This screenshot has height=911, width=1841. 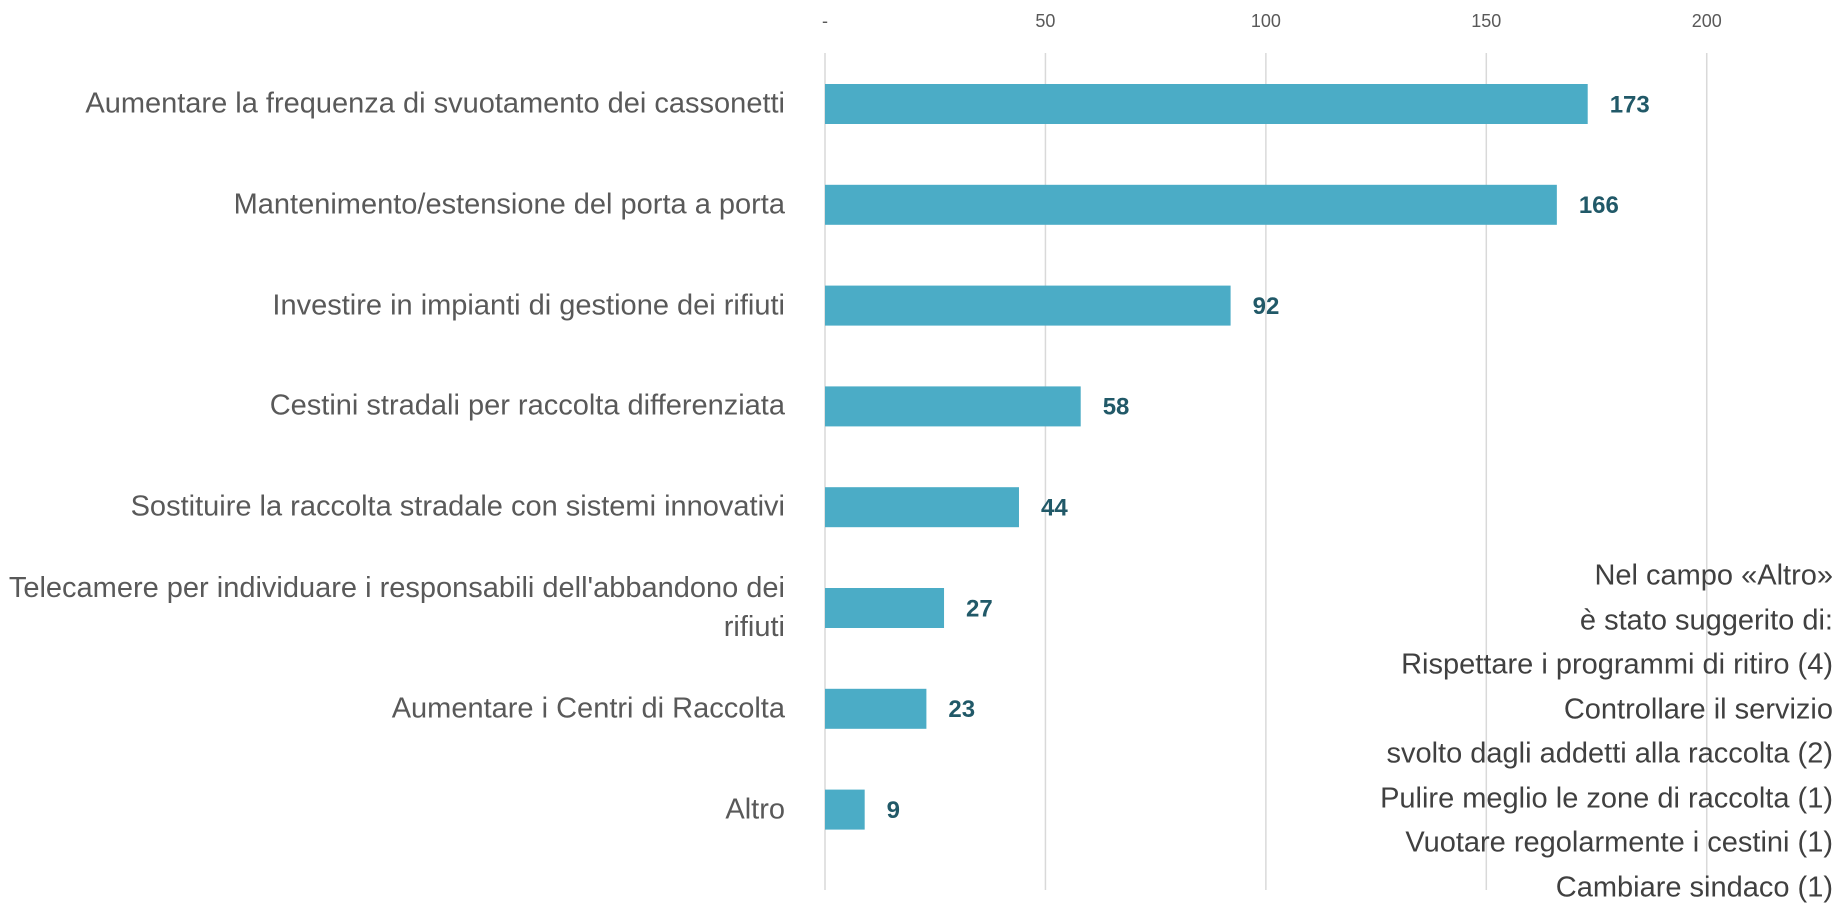 I want to click on data-label: 58, so click(x=1116, y=407).